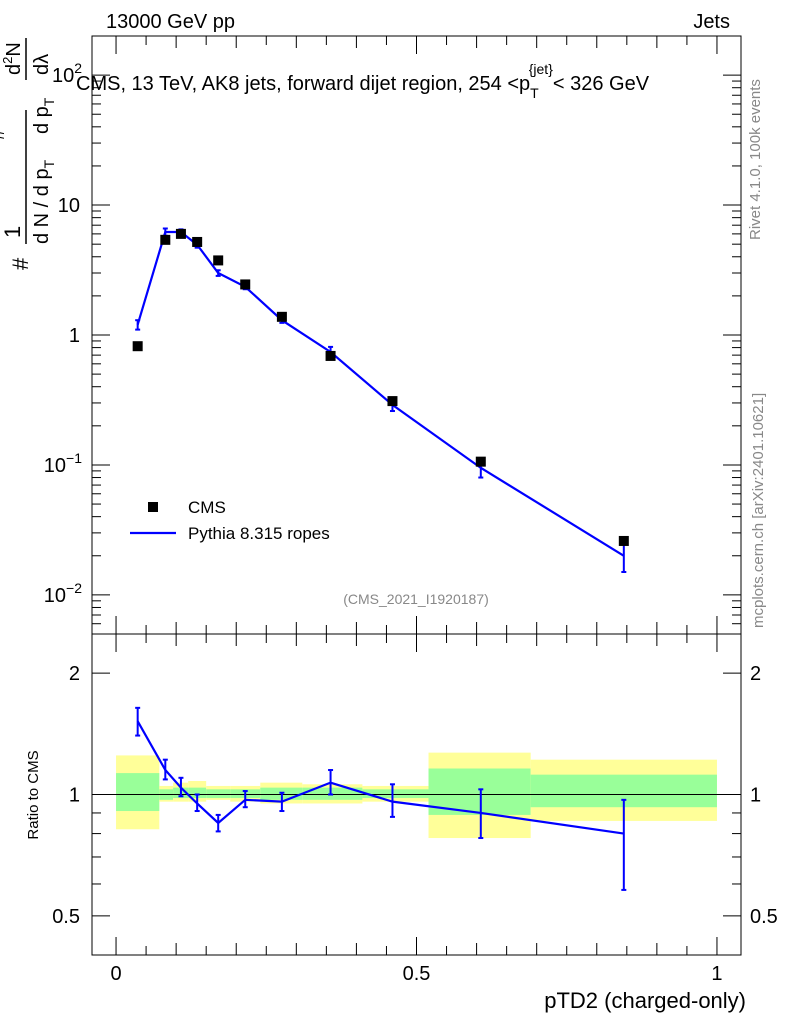 The height and width of the screenshot is (1024, 786). I want to click on ratio-x-tick-label: 0, so click(115, 974).